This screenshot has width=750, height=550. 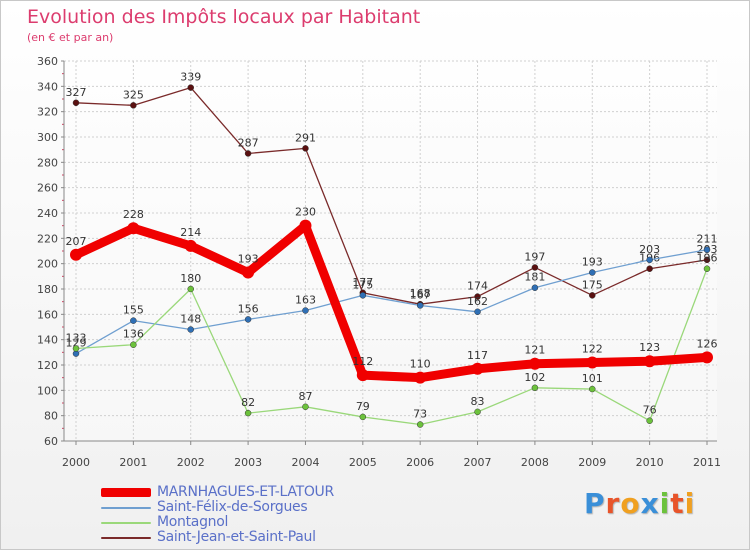 I want to click on data-label: 82, so click(x=248, y=402).